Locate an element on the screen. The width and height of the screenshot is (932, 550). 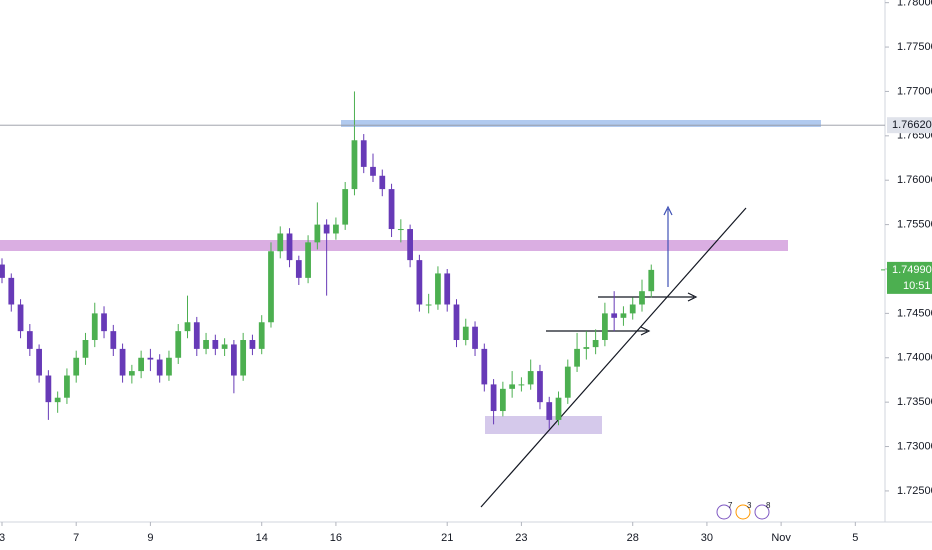
y-tick-label: 1.73000 is located at coordinates (914, 446).